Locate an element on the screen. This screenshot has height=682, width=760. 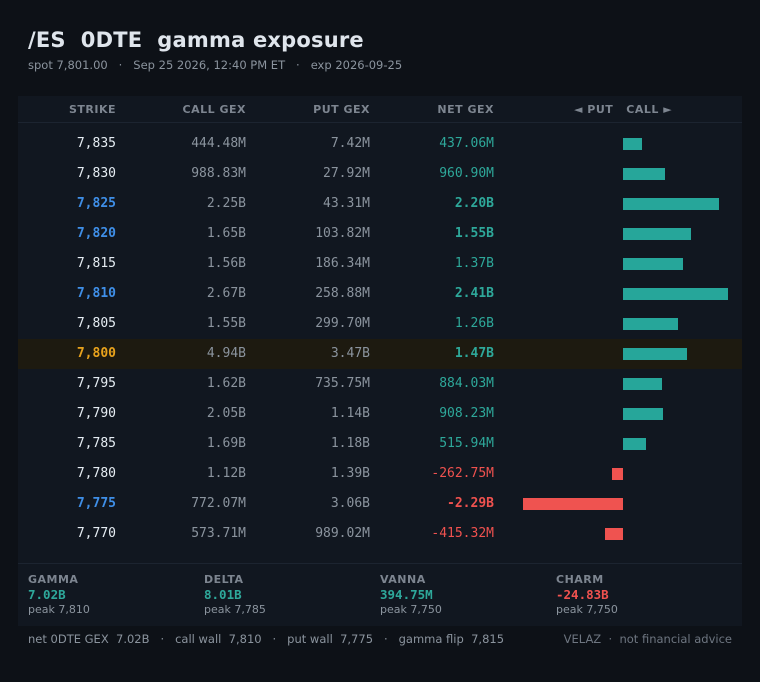
call-gex-cell: 4.94B is located at coordinates (226, 353).